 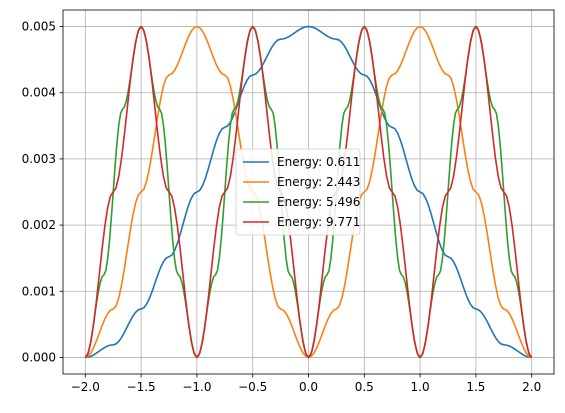 What do you see at coordinates (39, 159) in the screenshot?
I see `y-tick-label: 0.003` at bounding box center [39, 159].